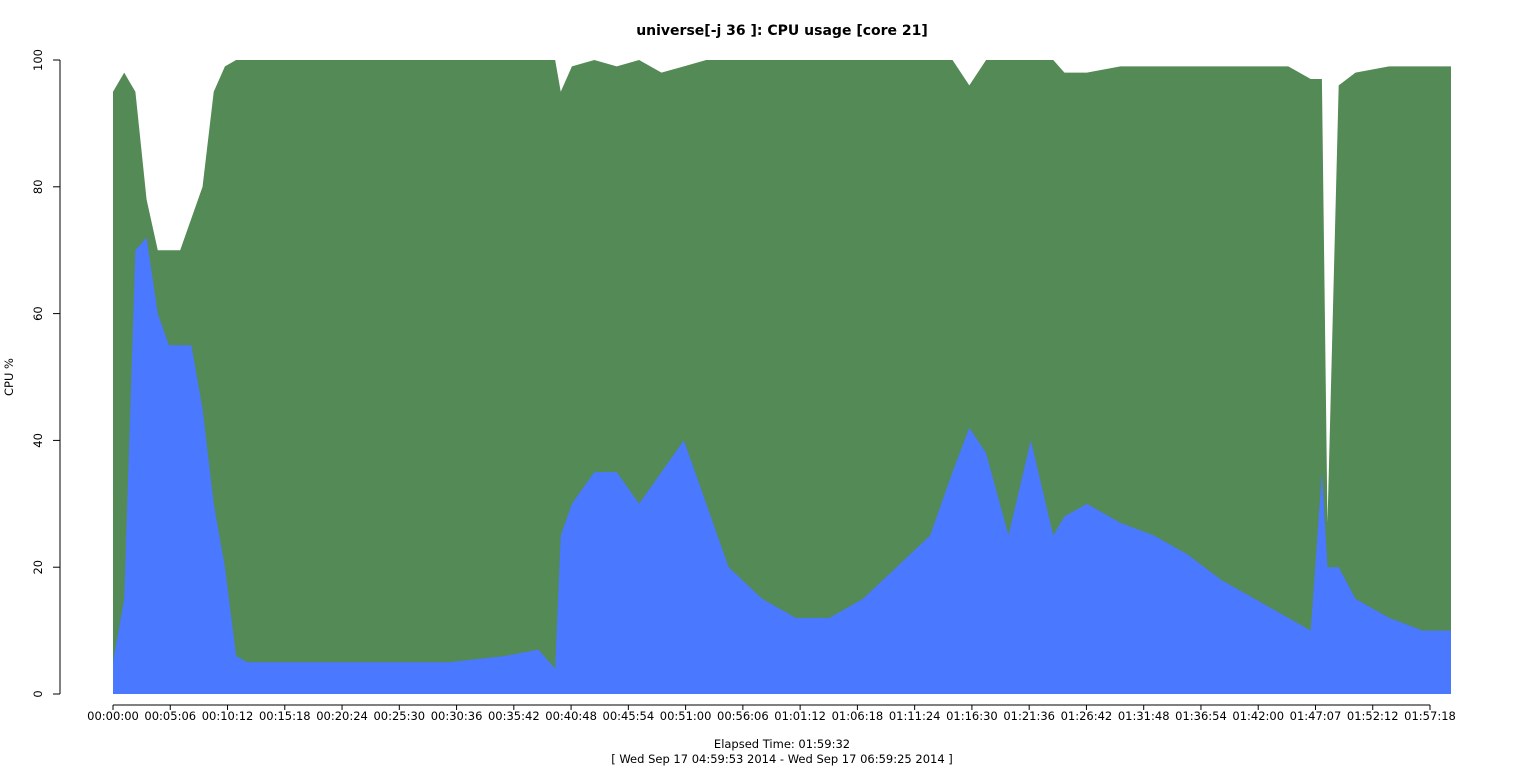  I want to click on x-tick-label: 00:05:06, so click(170, 716).